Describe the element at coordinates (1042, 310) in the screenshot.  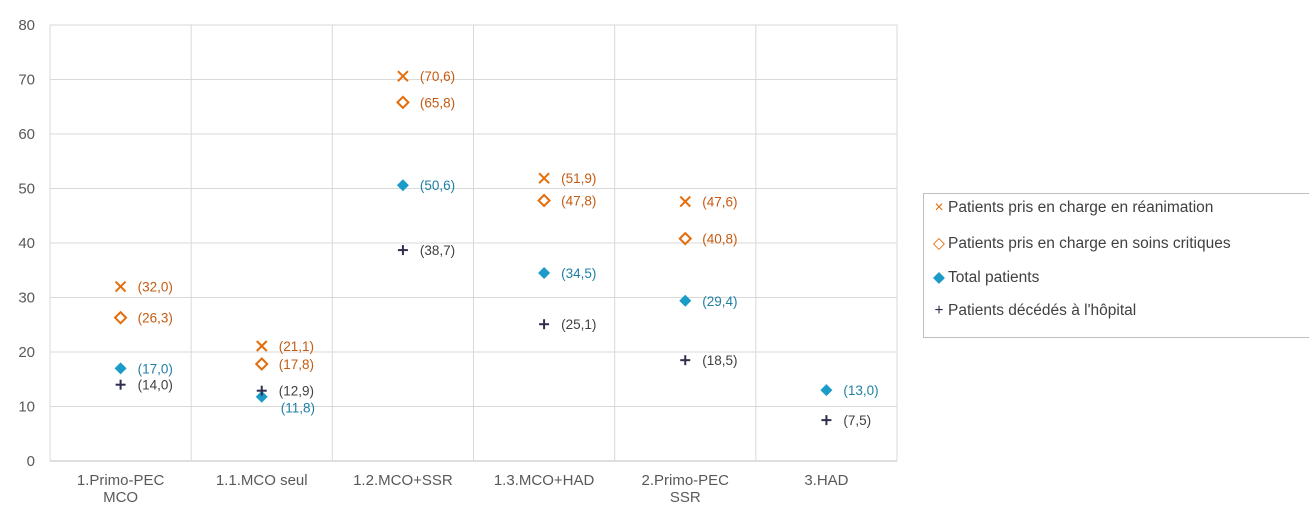
I see `legend-label: Patients décédés à l'hôpital` at that location.